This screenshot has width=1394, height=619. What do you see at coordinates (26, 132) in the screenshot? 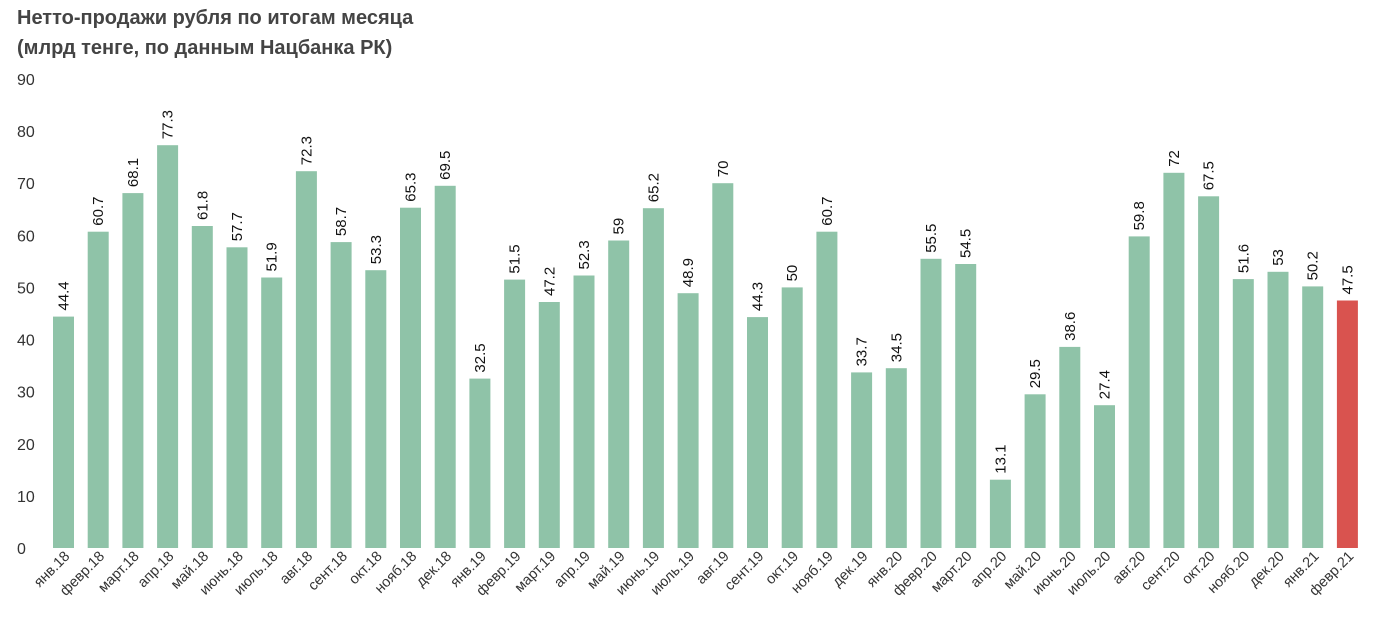
I see `y-tick-label: 80` at bounding box center [26, 132].